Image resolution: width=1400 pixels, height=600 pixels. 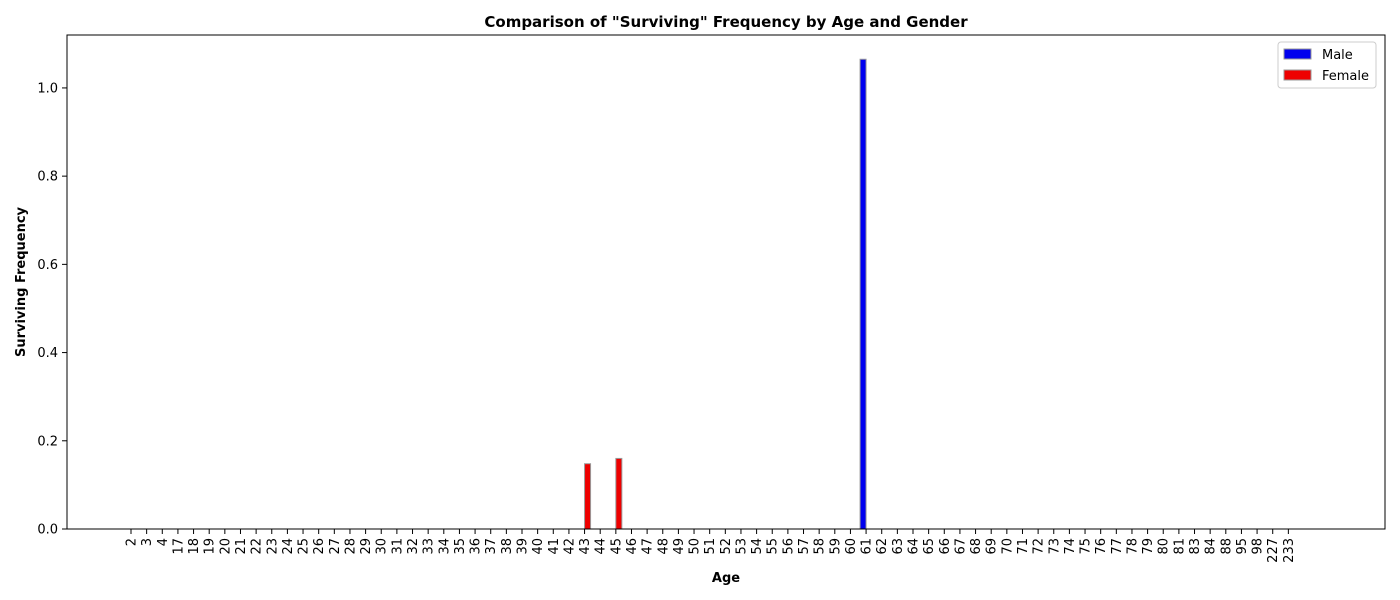 What do you see at coordinates (1054, 546) in the screenshot?
I see `x-tick-label: 73` at bounding box center [1054, 546].